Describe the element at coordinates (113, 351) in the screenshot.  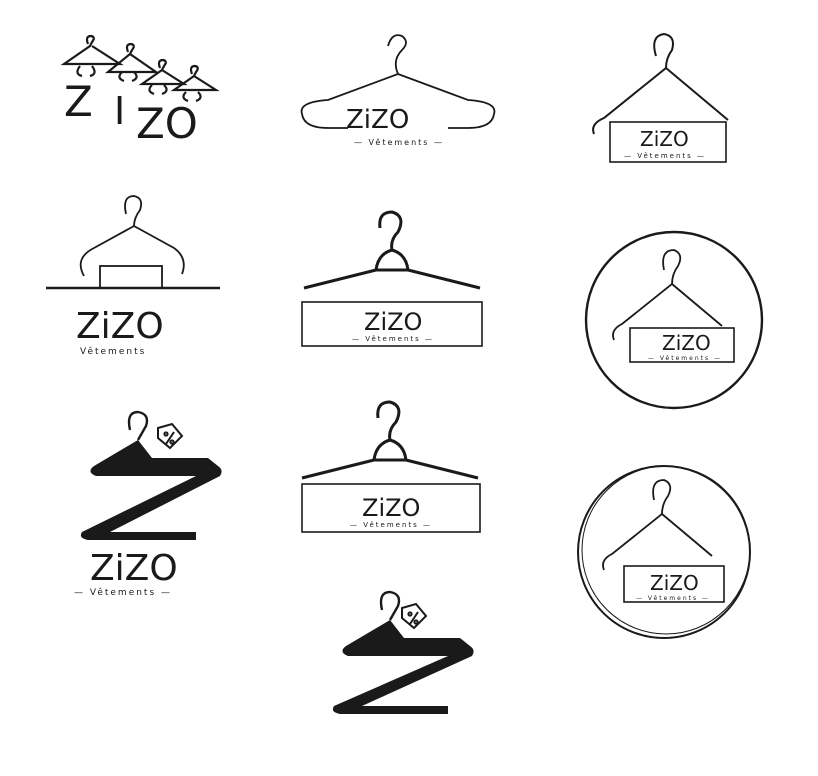
I see `tagline: Vêtements` at that location.